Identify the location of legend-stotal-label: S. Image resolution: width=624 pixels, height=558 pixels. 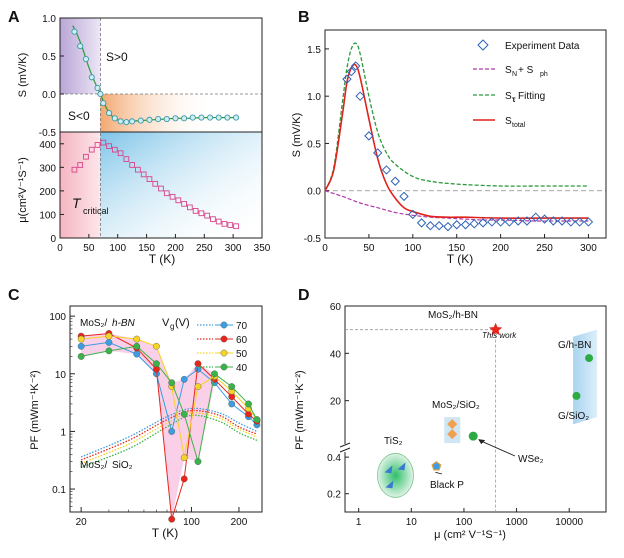
(508, 121).